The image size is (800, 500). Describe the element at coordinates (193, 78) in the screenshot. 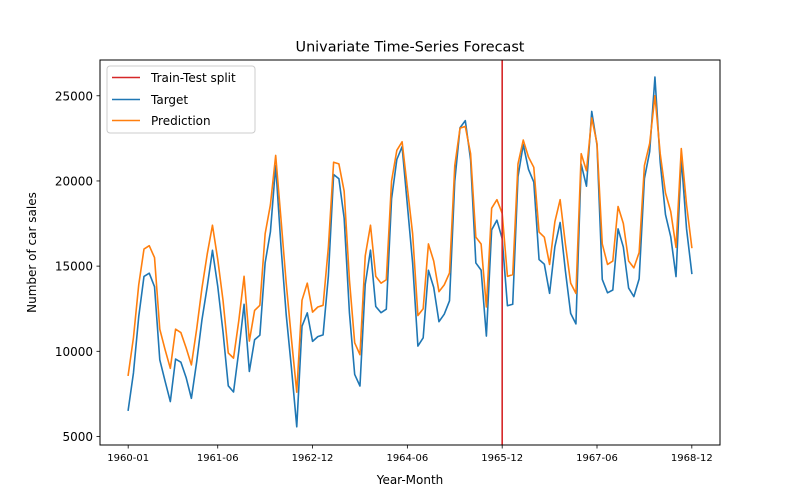

I see `legend-label-split: Train-Test split` at that location.